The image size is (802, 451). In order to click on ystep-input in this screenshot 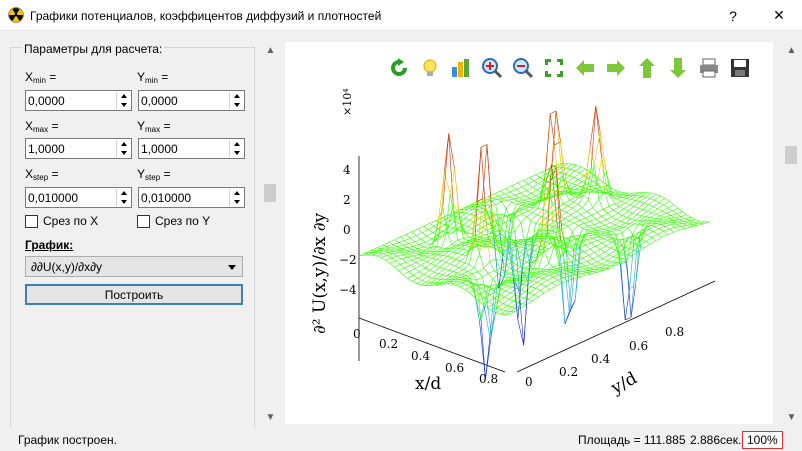, I will do `click(185, 197)`.